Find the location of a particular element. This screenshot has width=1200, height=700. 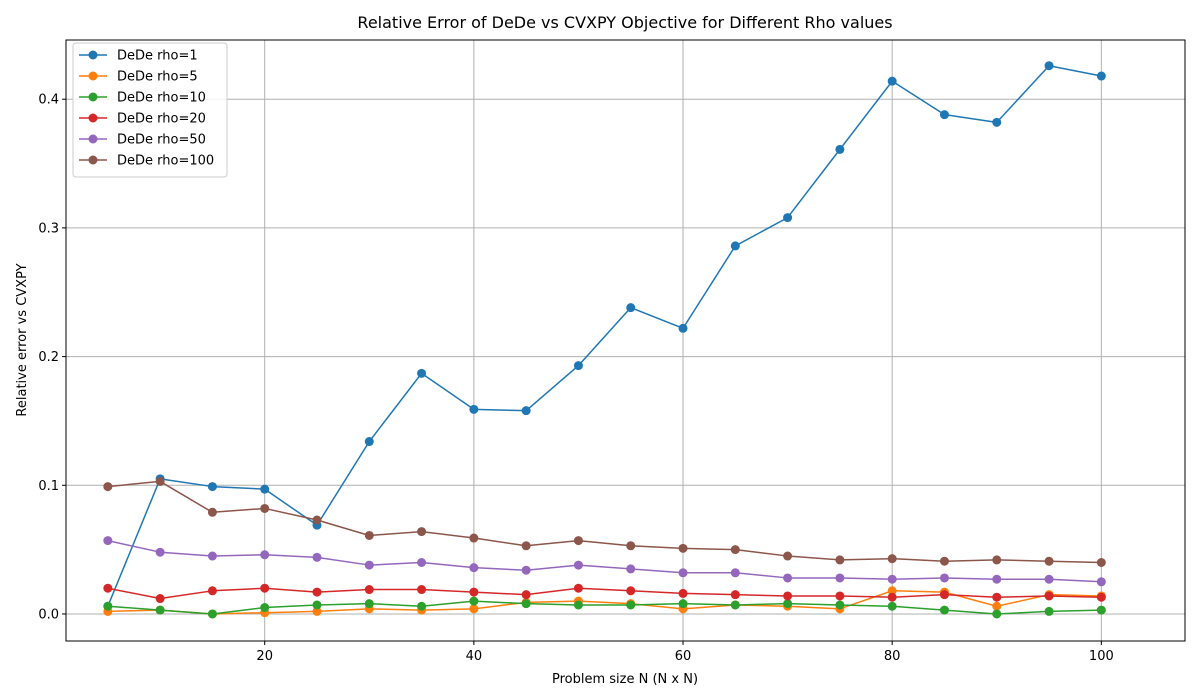

y-tick-label: 0.3 is located at coordinates (48, 228).